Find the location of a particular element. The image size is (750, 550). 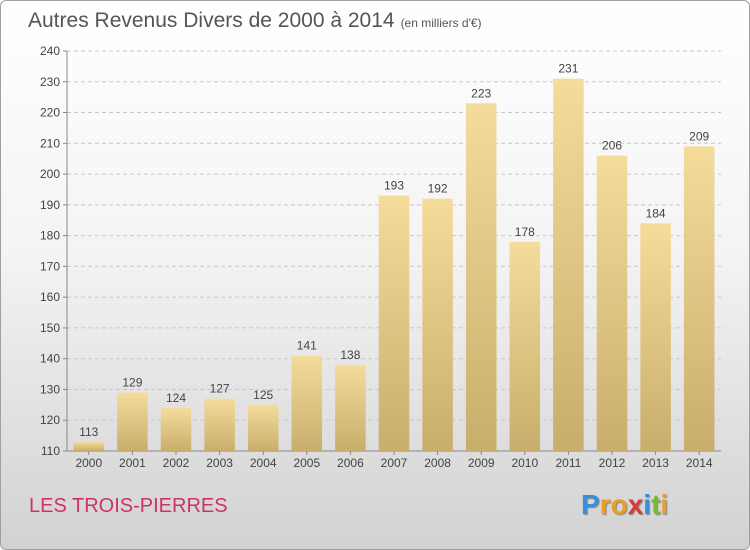

value-label: 127 is located at coordinates (220, 389).